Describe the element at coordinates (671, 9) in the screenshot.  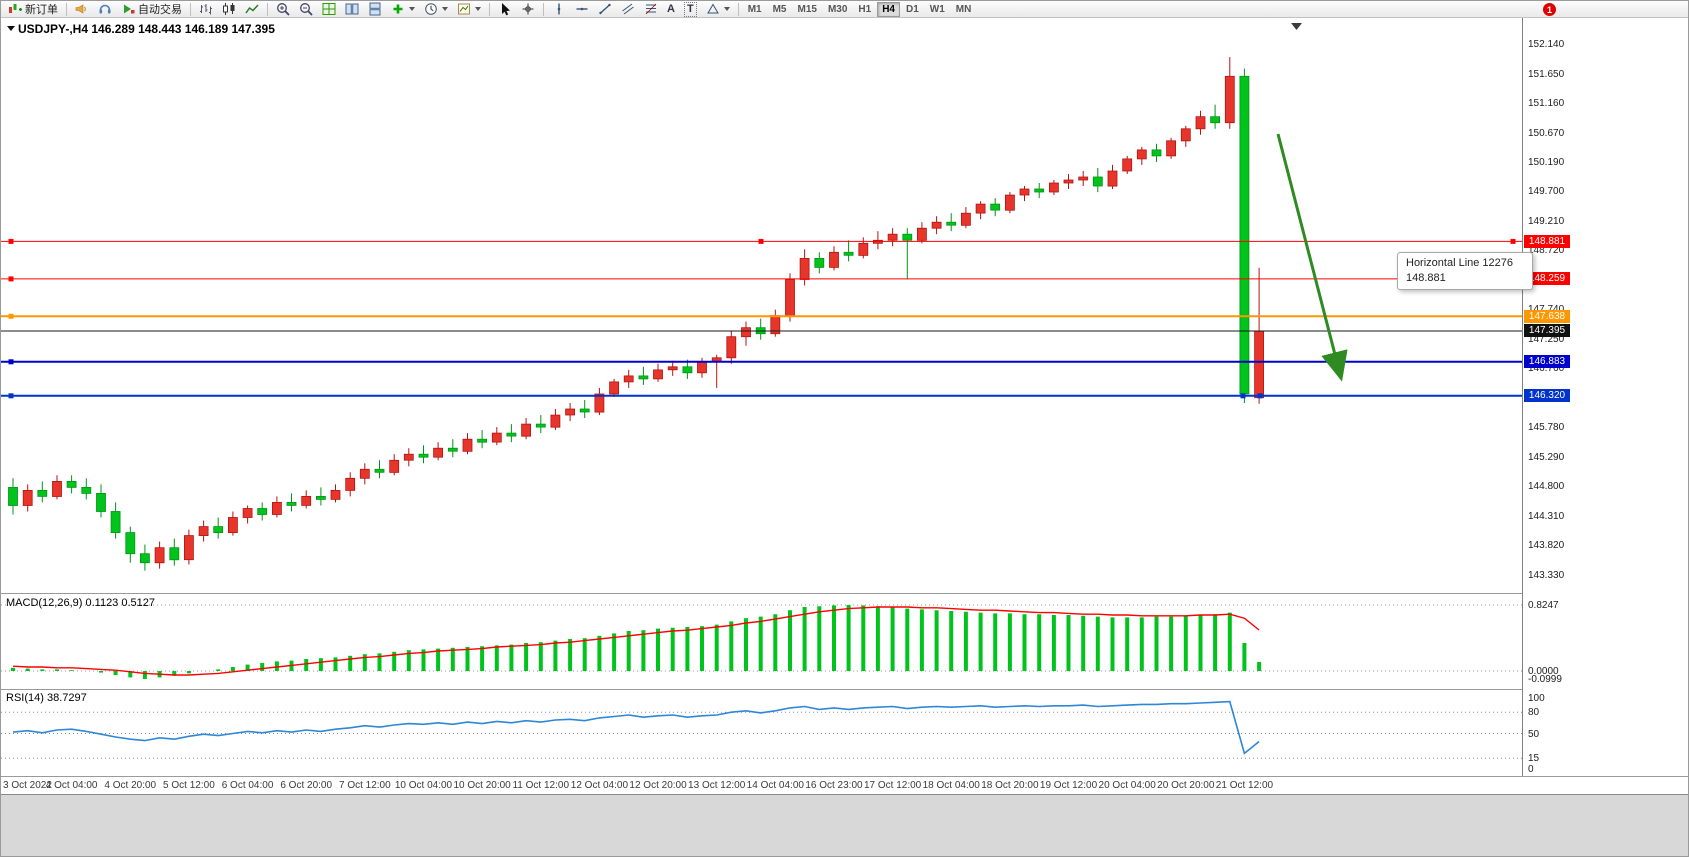
I see `text-tool-button: A` at that location.